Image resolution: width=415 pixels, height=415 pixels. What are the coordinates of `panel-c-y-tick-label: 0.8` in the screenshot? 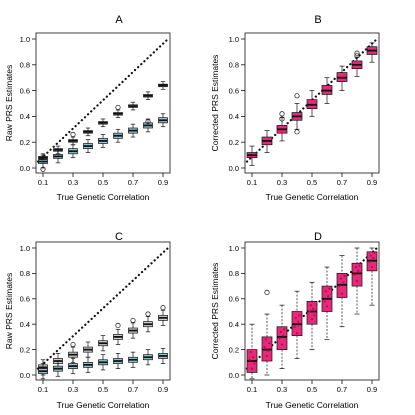 It's located at (25, 273).